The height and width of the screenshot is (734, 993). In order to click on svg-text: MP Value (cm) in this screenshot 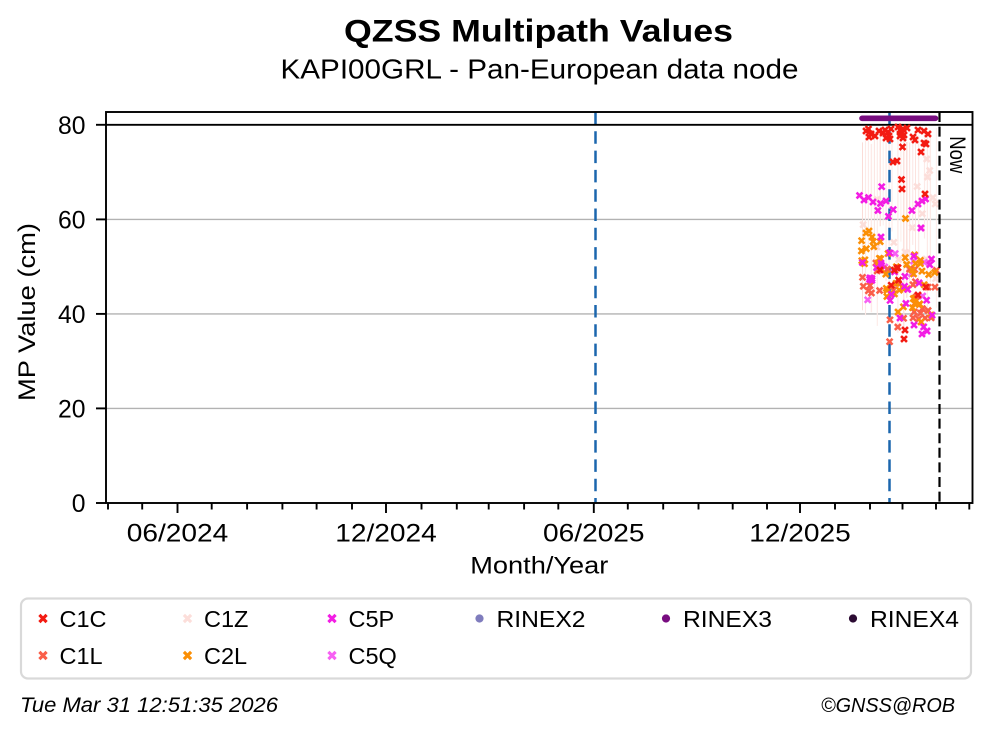, I will do `click(27, 312)`.